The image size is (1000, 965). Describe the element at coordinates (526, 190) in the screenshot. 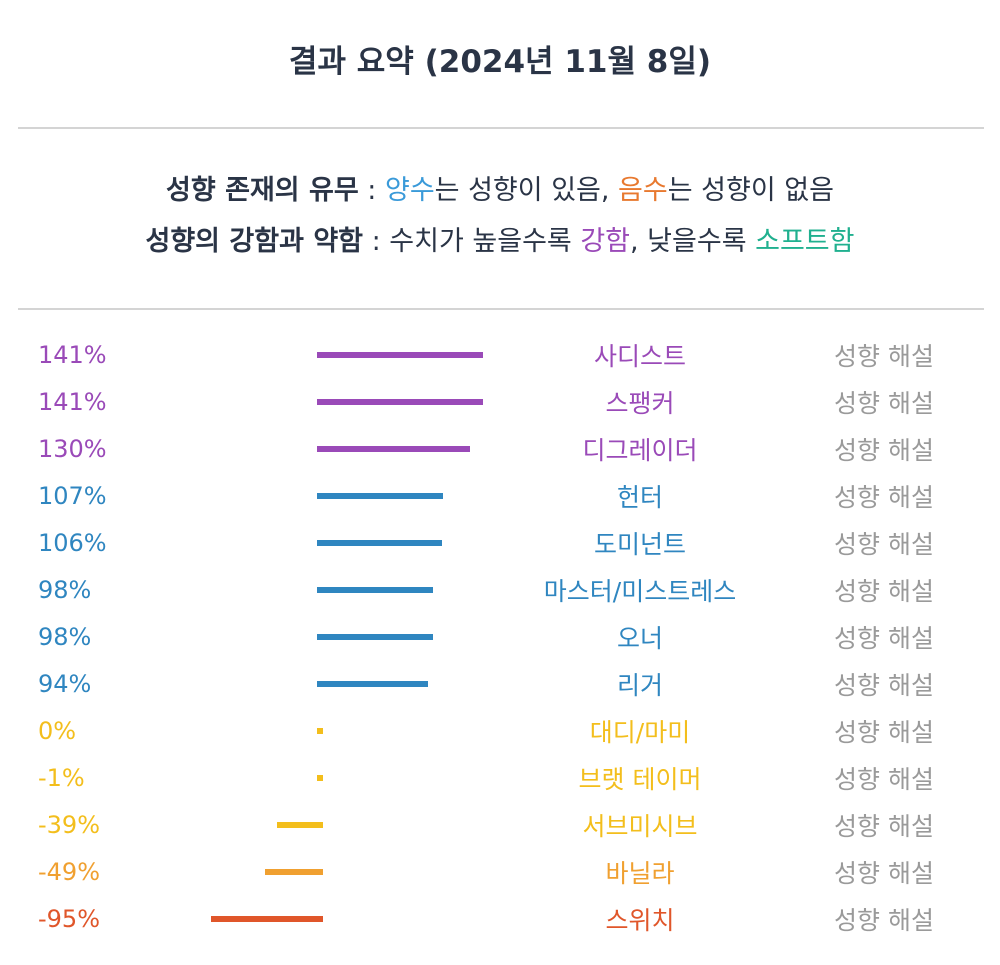

I see `legend-text: 는 성향이 있음,` at that location.